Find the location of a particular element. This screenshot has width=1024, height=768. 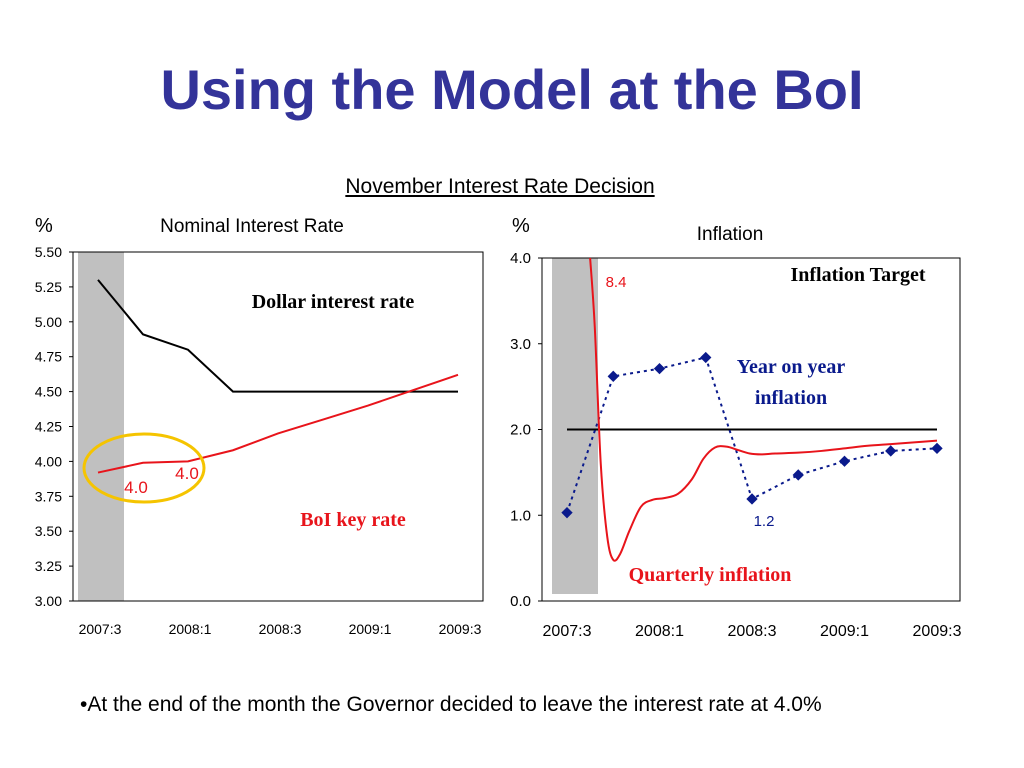

y-tick-label: 4.25 is located at coordinates (48, 427).